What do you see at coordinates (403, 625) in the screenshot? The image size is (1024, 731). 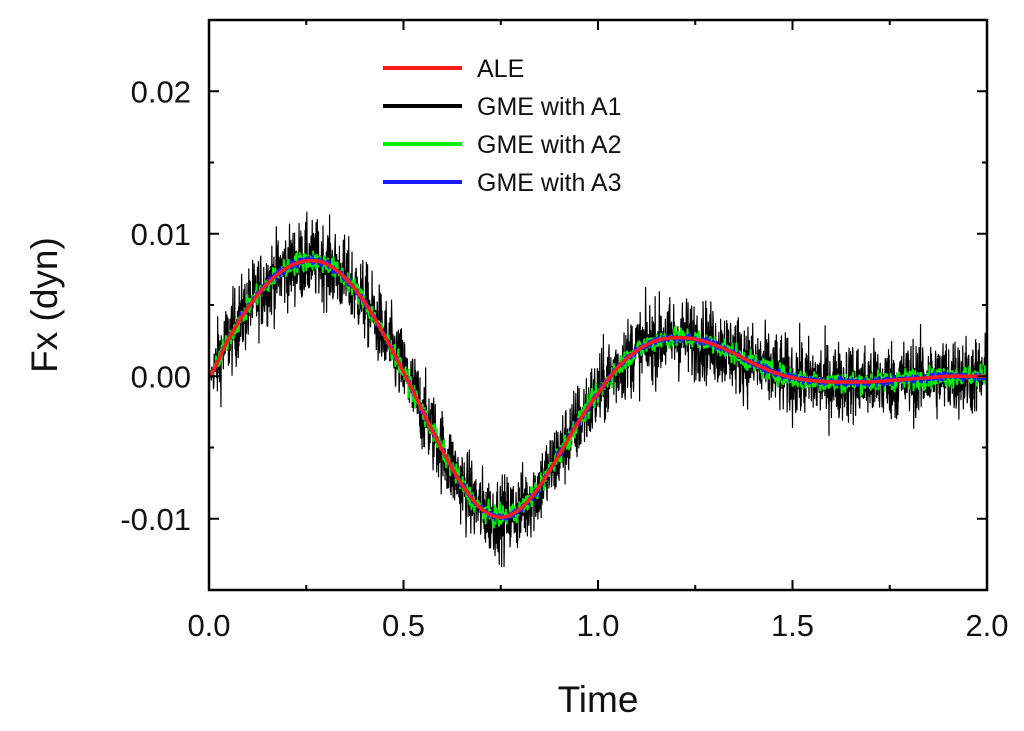 I see `x-tick-label: 0.5` at bounding box center [403, 625].